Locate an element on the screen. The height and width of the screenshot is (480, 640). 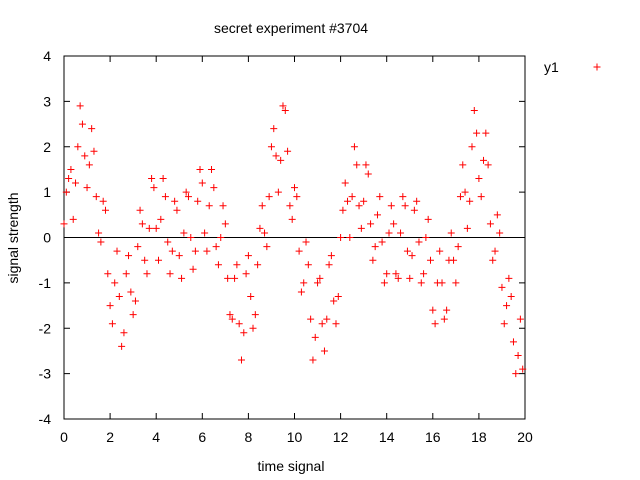
y-tick-label: -2 is located at coordinates (45, 328).